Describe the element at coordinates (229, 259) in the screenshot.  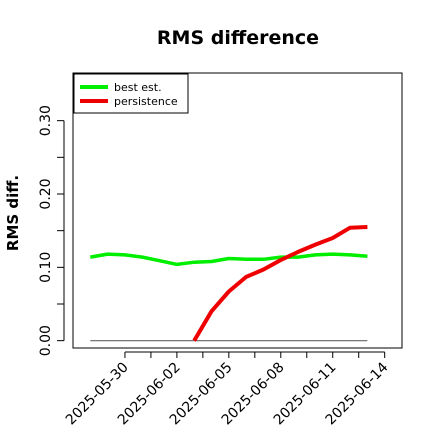
I see `series-line-best-est` at that location.